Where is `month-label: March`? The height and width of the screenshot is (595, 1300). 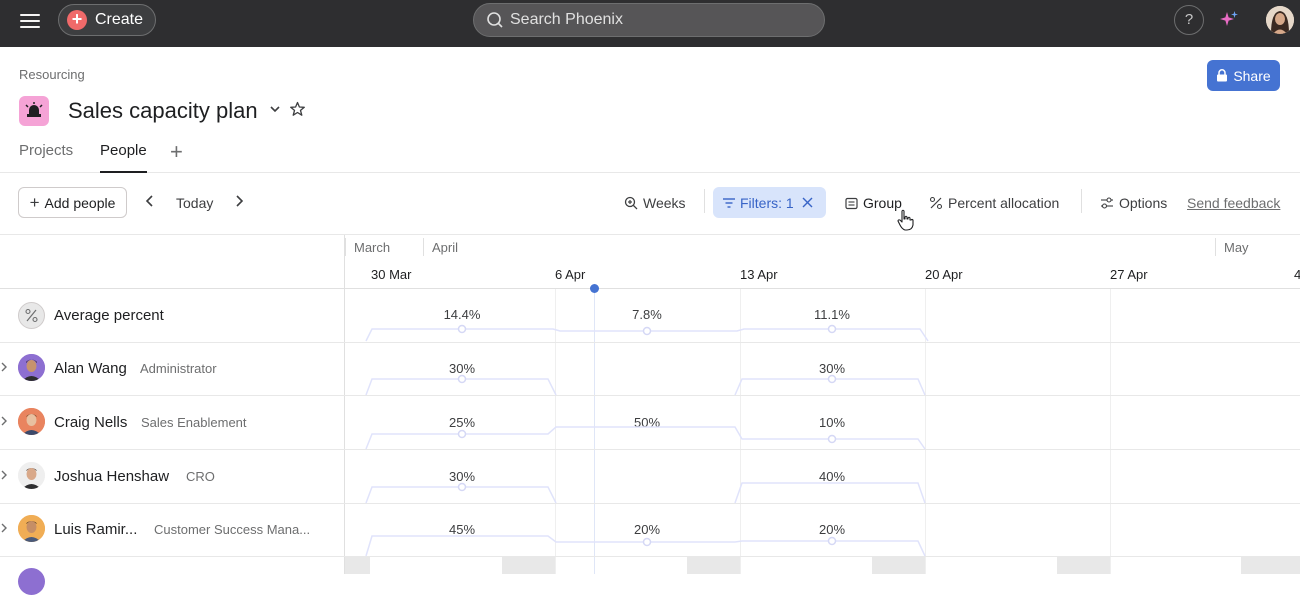 month-label: March is located at coordinates (372, 247).